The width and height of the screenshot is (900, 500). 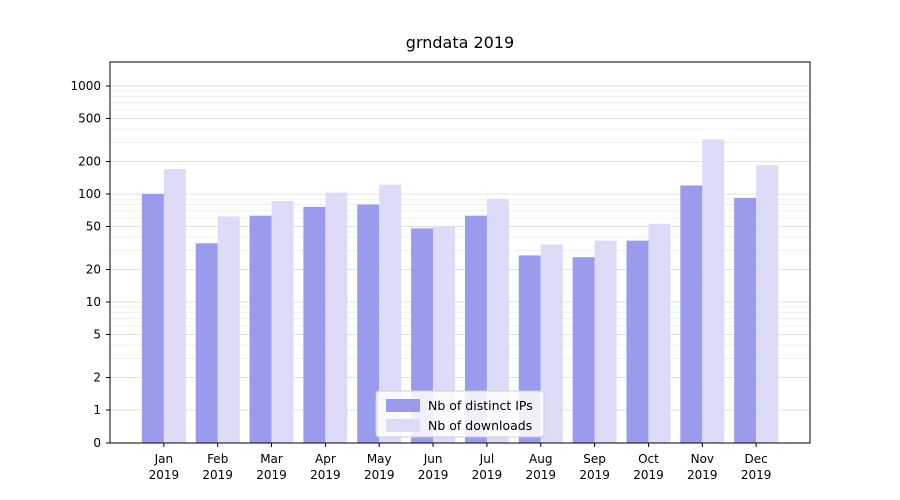 What do you see at coordinates (89, 119) in the screenshot?
I see `y-tick-label: 500` at bounding box center [89, 119].